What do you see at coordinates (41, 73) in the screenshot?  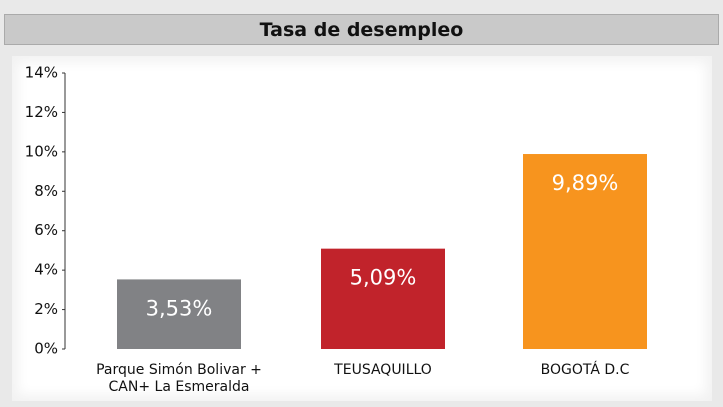 I see `y-tick-label: 14%` at bounding box center [41, 73].